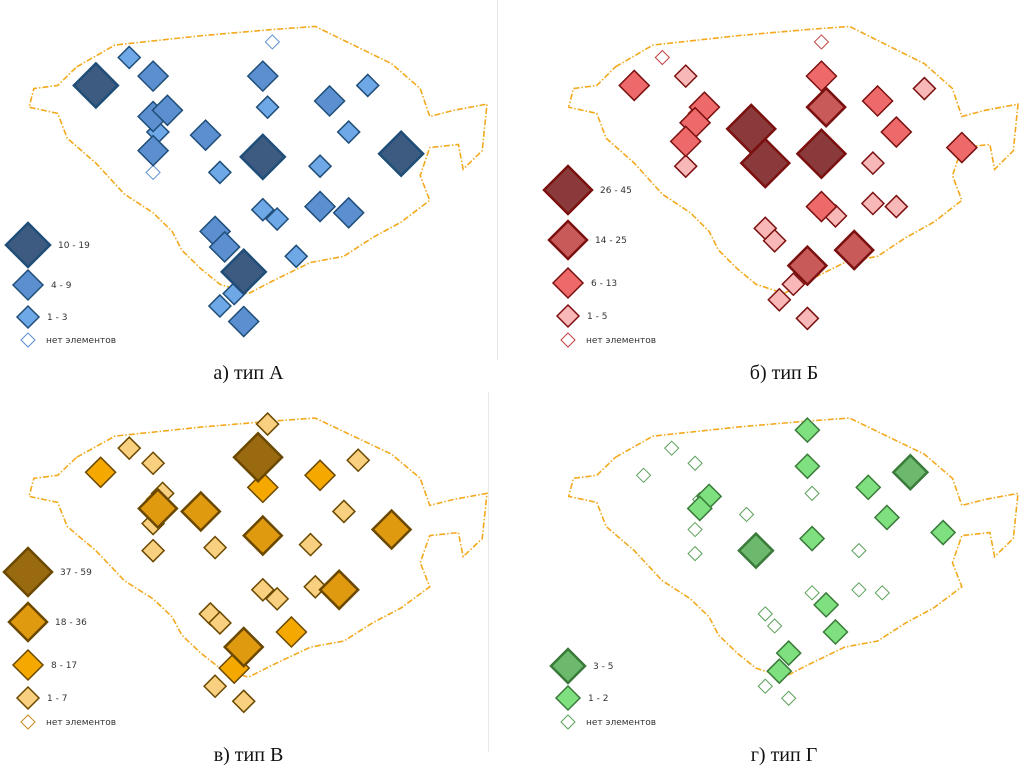 The image size is (1028, 776). I want to click on legend-label: 8 - 17, so click(64, 666).